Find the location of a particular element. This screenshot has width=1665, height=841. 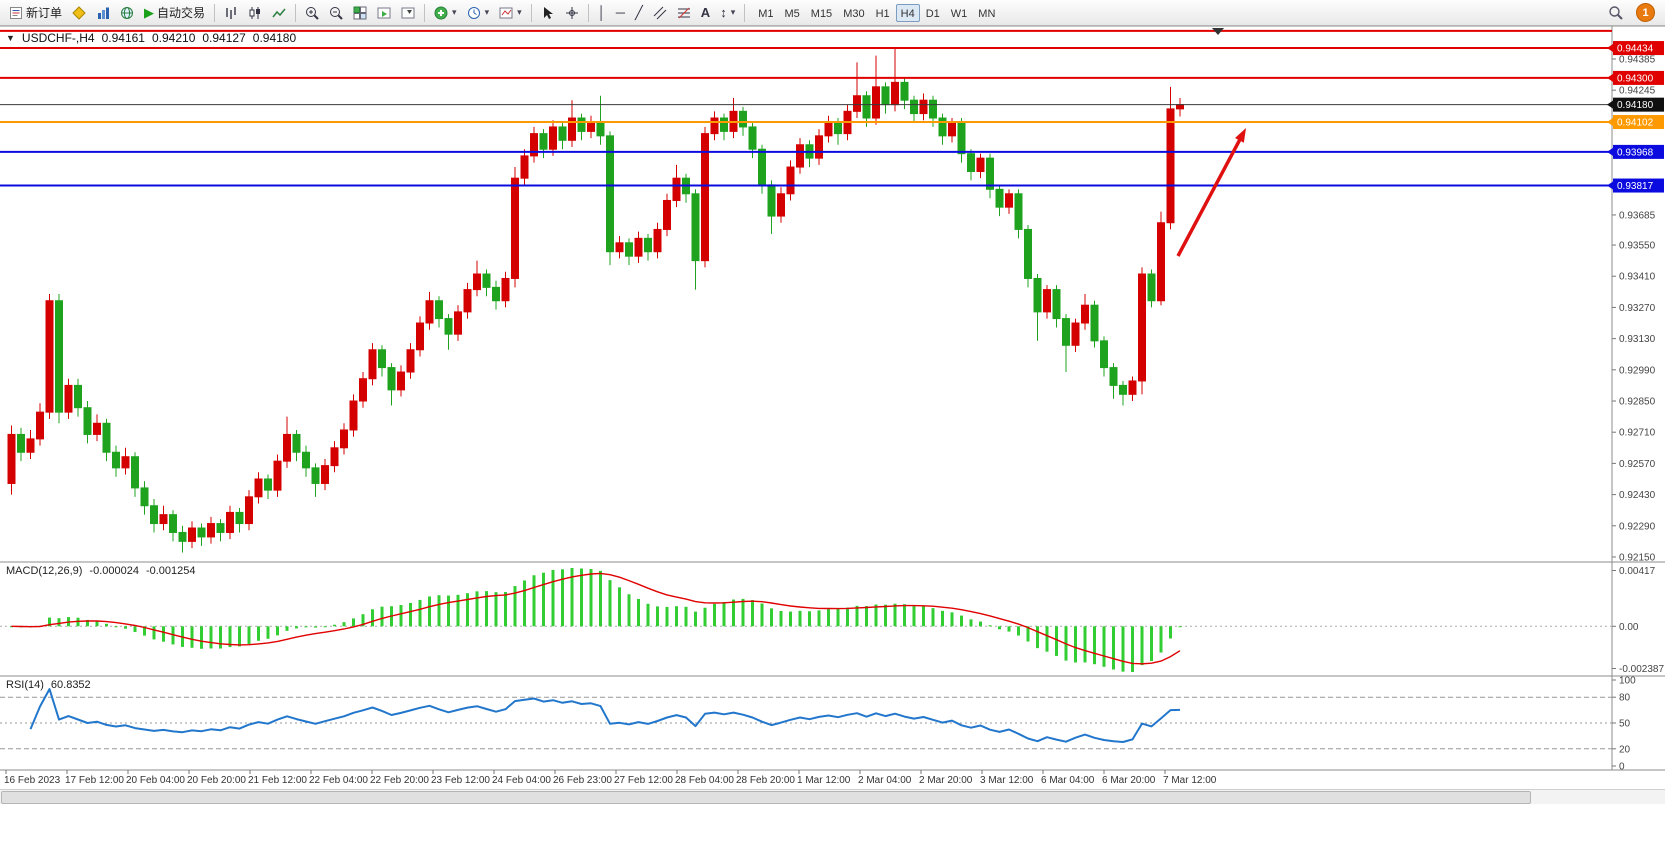

scrollbar-thumb is located at coordinates (766, 797).